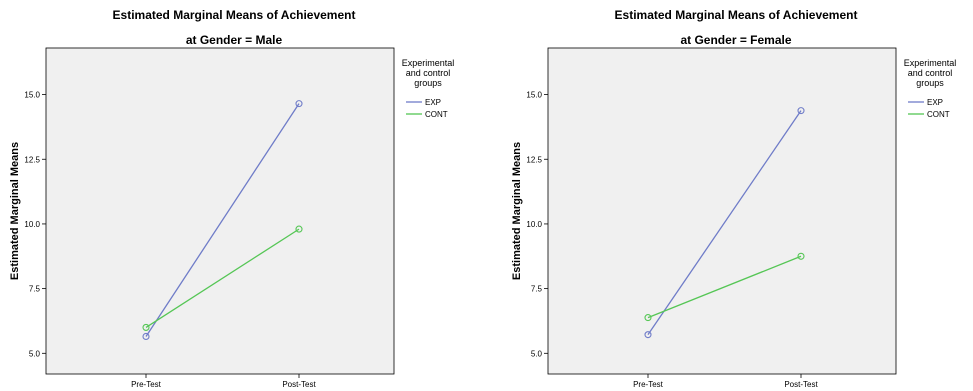  What do you see at coordinates (234, 40) in the screenshot?
I see `chart-subtitle: at Gender = Male` at bounding box center [234, 40].